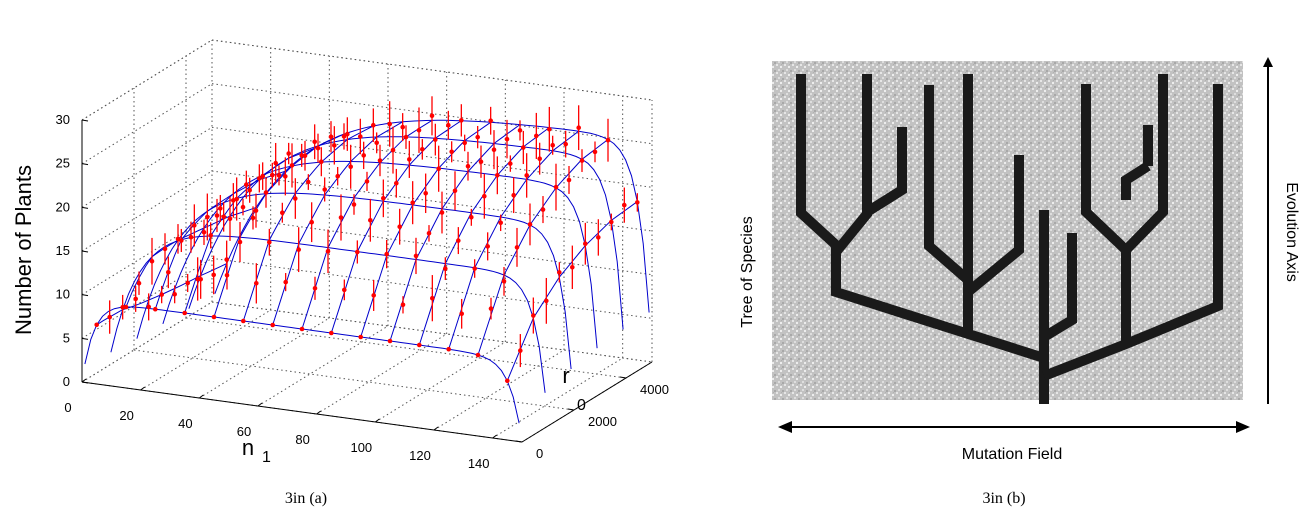 The image size is (1307, 516). I want to click on y-tick-mark, so click(623, 377).